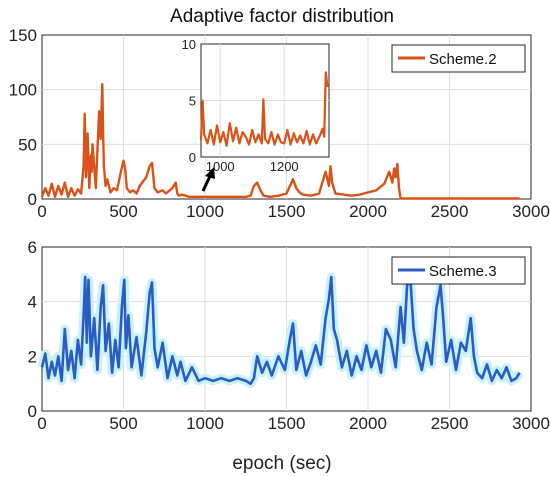  I want to click on bottom-x-tick-label: 2500, so click(450, 423).